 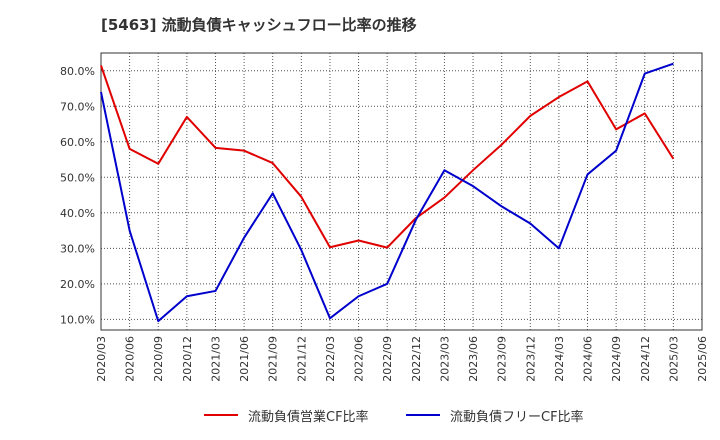 What do you see at coordinates (308, 417) in the screenshot?
I see `legend-label-operating-cf: 流動負債営業CF比率` at bounding box center [308, 417].